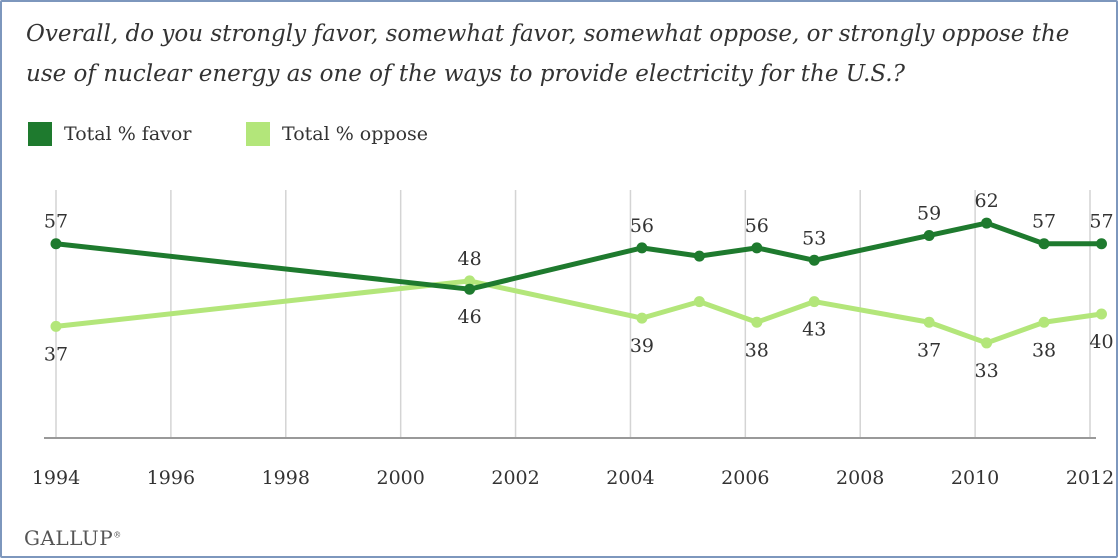  I want to click on series-line-oppose, so click(578, 312).